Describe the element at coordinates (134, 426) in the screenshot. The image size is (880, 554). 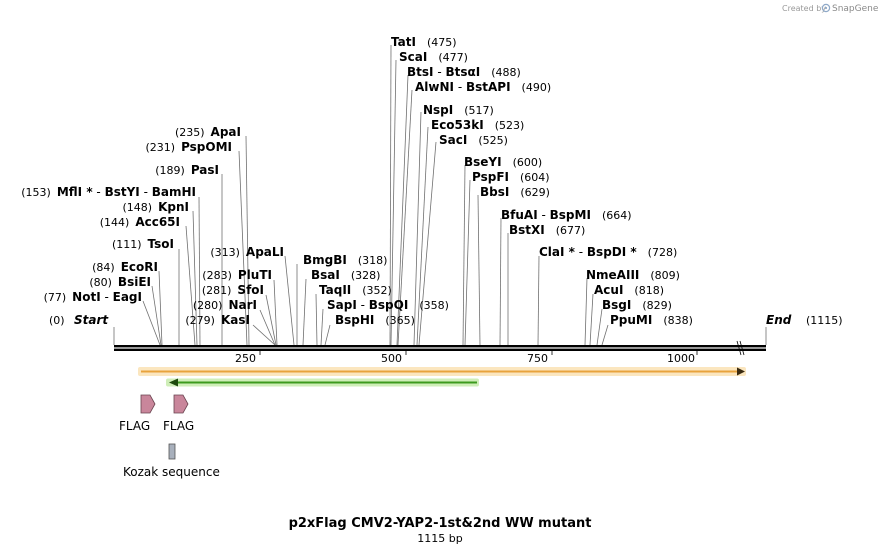
I see `flag-1-label: FLAG` at that location.